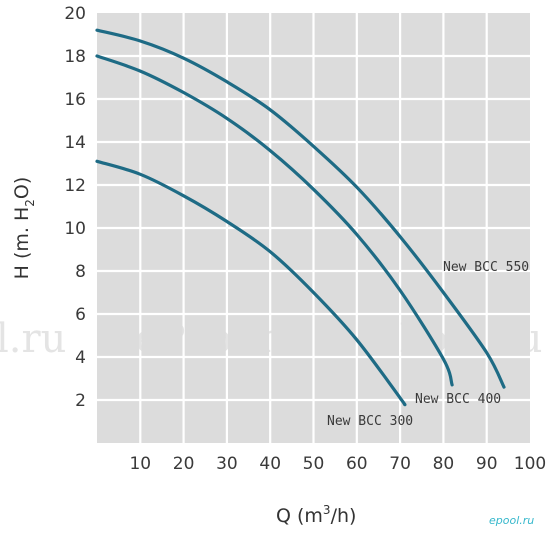 This screenshot has width=557, height=534. Describe the element at coordinates (75, 143) in the screenshot. I see `y-tick-label: 14` at that location.